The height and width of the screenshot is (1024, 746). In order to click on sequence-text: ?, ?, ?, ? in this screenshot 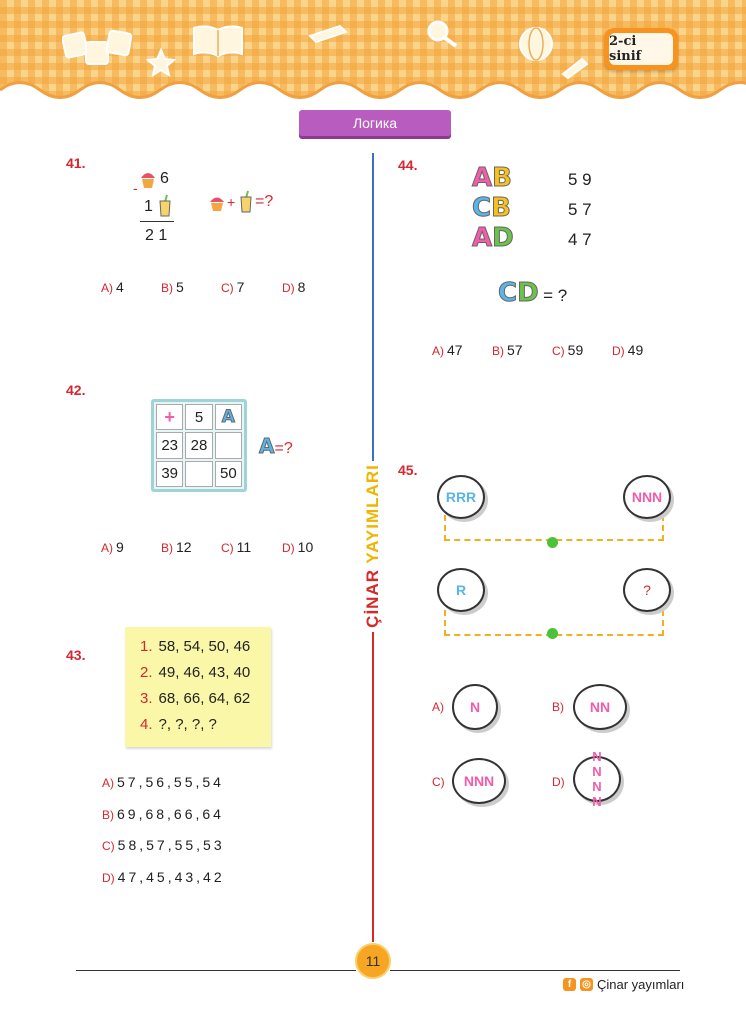, I will do `click(187, 724)`.